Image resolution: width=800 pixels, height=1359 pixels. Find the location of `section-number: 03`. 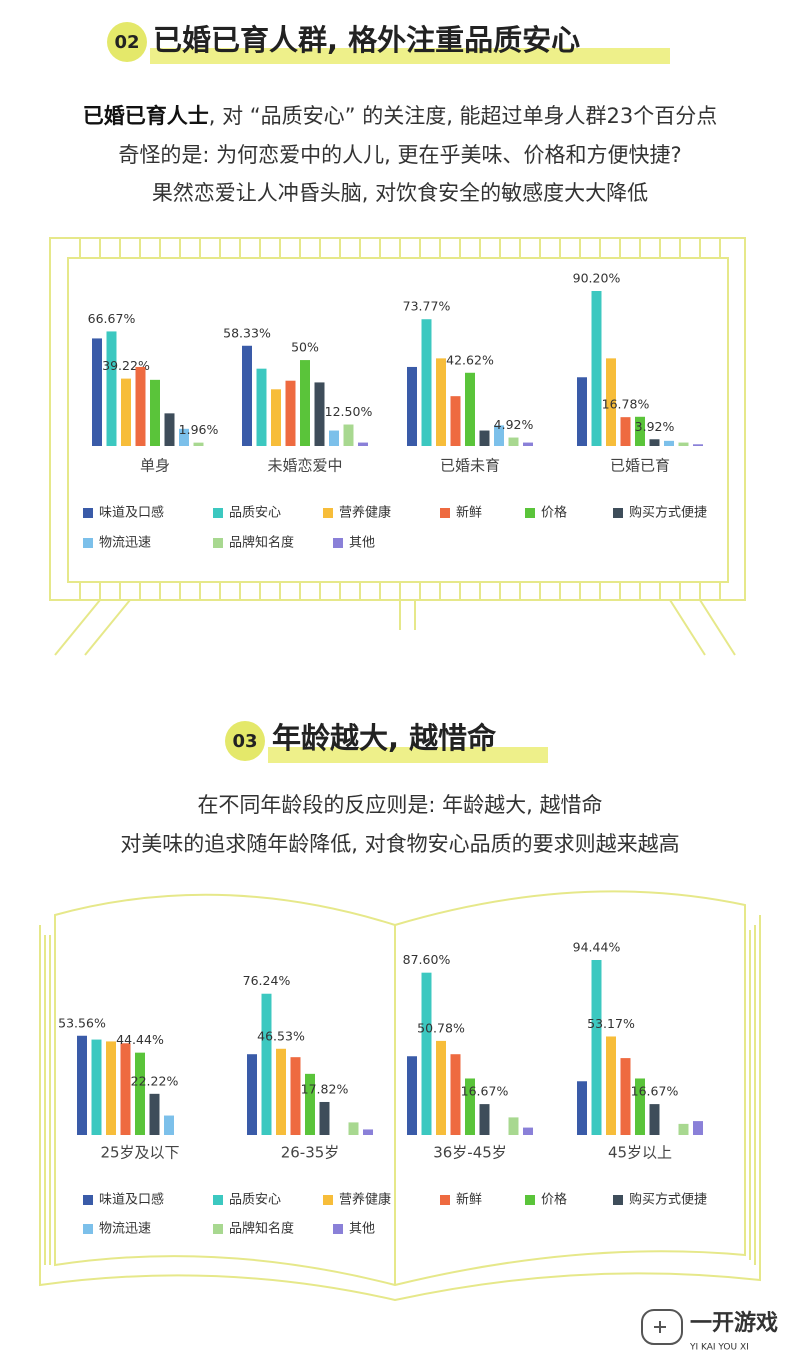

section-number: 03 is located at coordinates (244, 741).